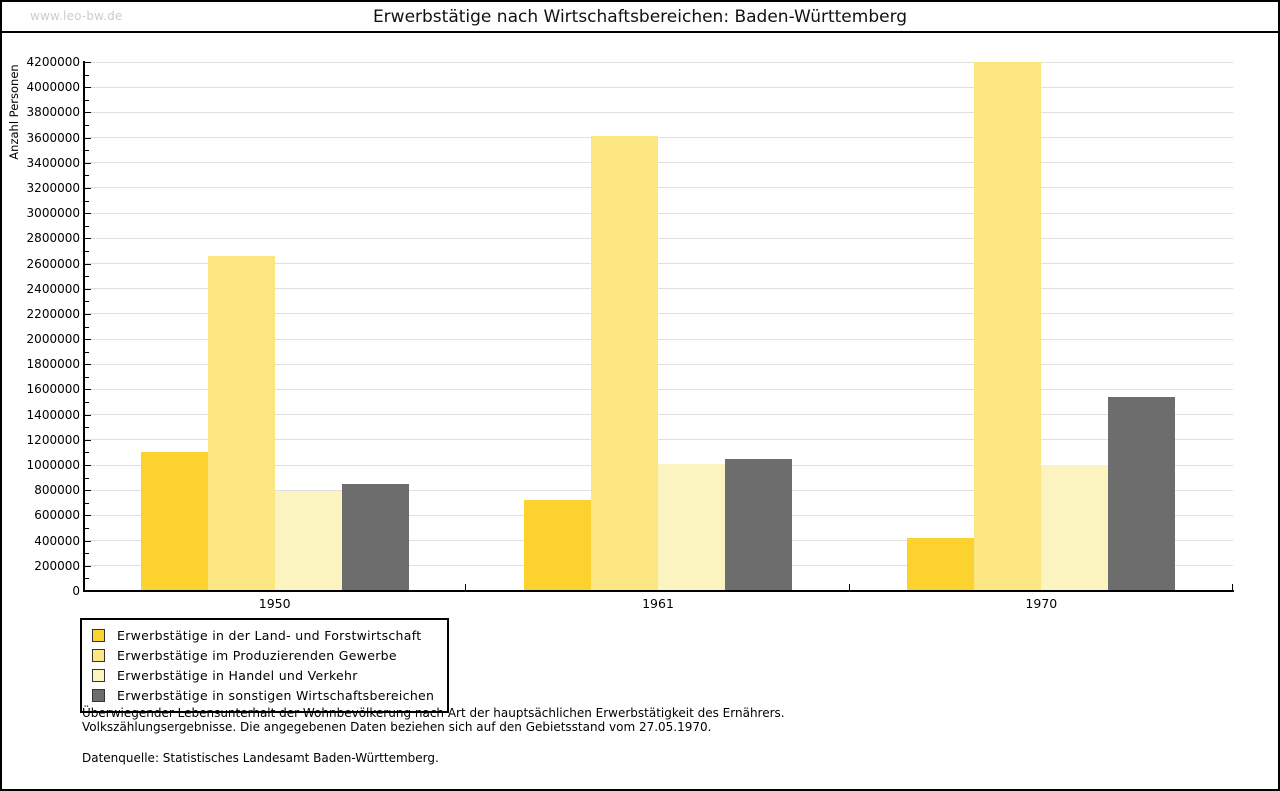  Describe the element at coordinates (640, 32) in the screenshot. I see `header-divider` at that location.